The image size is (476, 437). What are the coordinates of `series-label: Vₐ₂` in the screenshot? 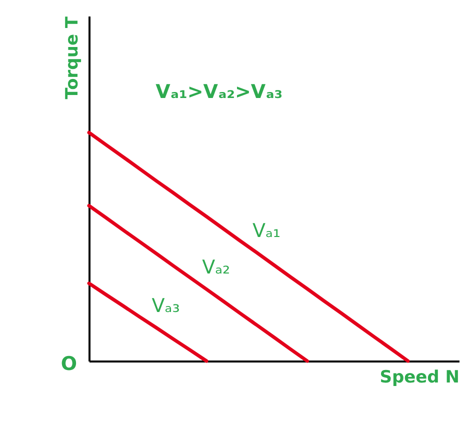 It's located at (216, 267).